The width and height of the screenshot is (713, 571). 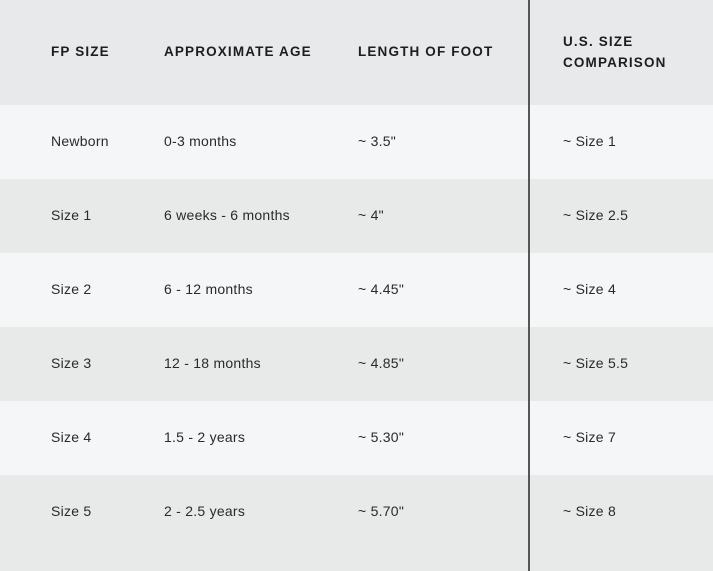 What do you see at coordinates (377, 141) in the screenshot?
I see `cell-value: ~ 3.5"` at bounding box center [377, 141].